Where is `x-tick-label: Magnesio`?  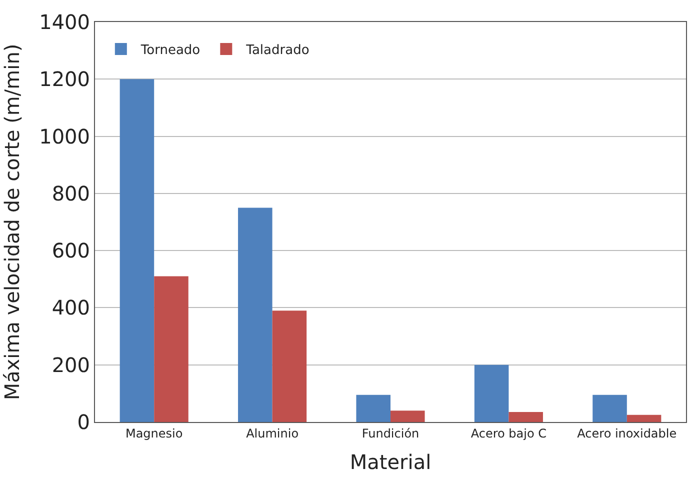
x-tick-label: Magnesio is located at coordinates (154, 433).